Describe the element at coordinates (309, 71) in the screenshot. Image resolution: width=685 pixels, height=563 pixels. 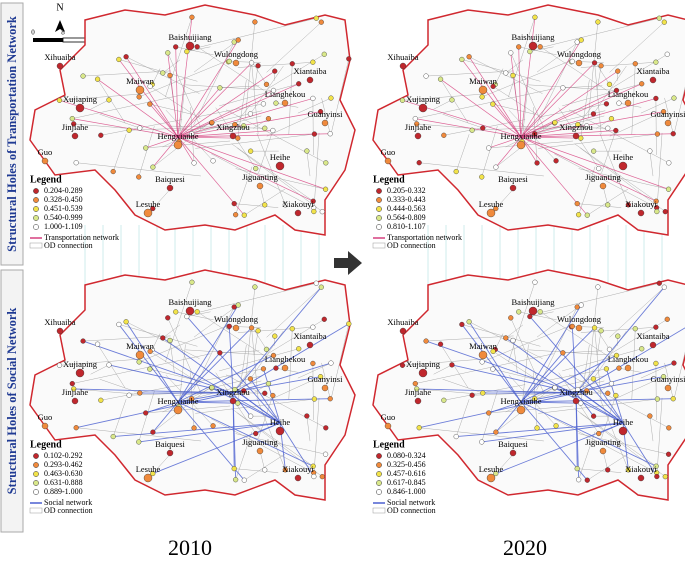
I see `place-name: Xiantaiba` at that location.